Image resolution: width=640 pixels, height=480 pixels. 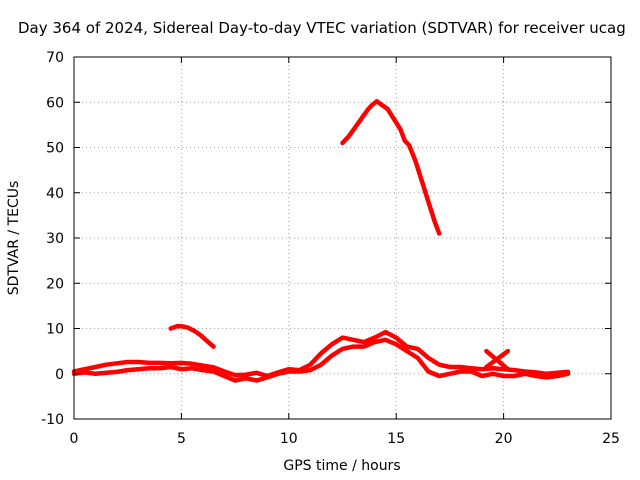 What do you see at coordinates (52, 420) in the screenshot?
I see `y-tick-label: -10` at bounding box center [52, 420].